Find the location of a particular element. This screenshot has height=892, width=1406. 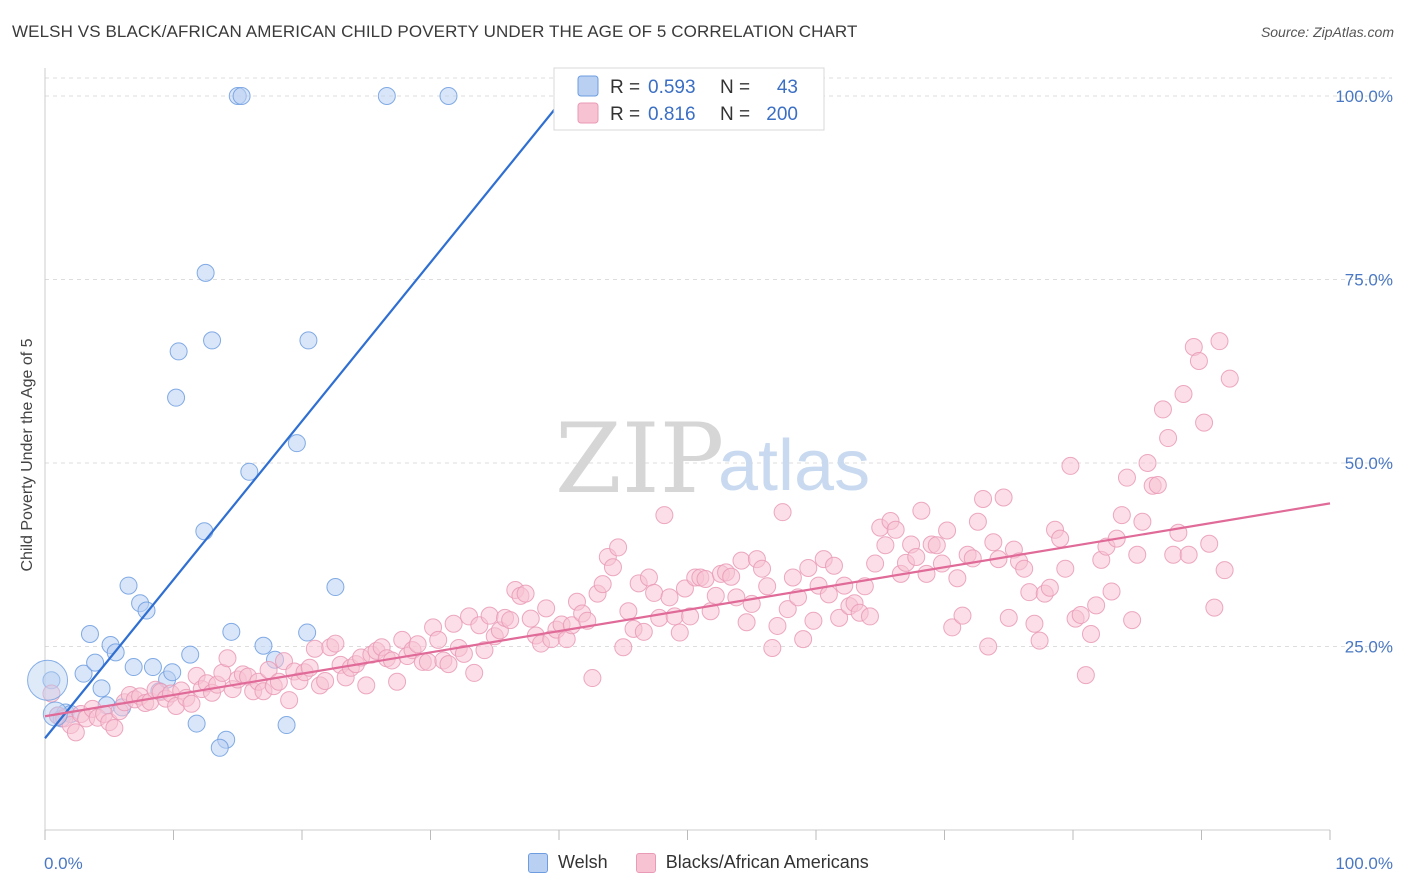

stats-n-label-1: N = is located at coordinates (735, 114).